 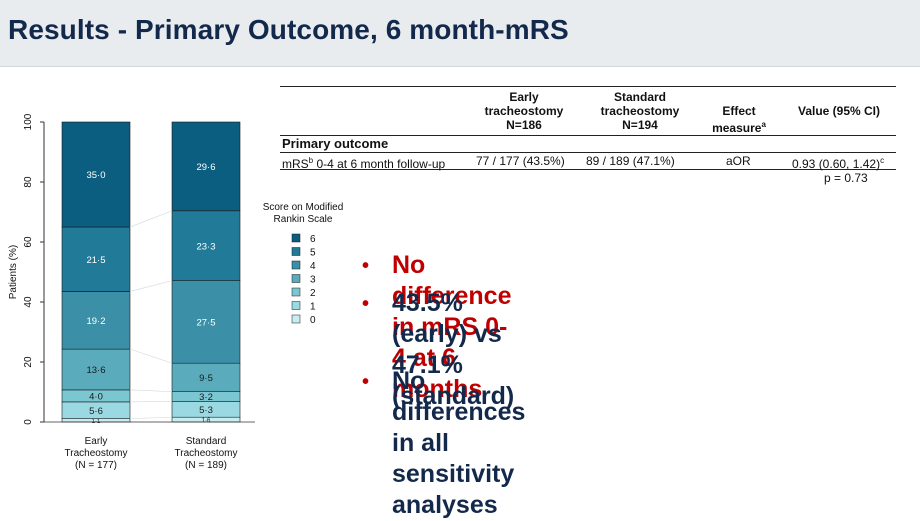 I want to click on title-bar: Results - Primary Outcome, 6 month-mRS, so click(x=460, y=33).